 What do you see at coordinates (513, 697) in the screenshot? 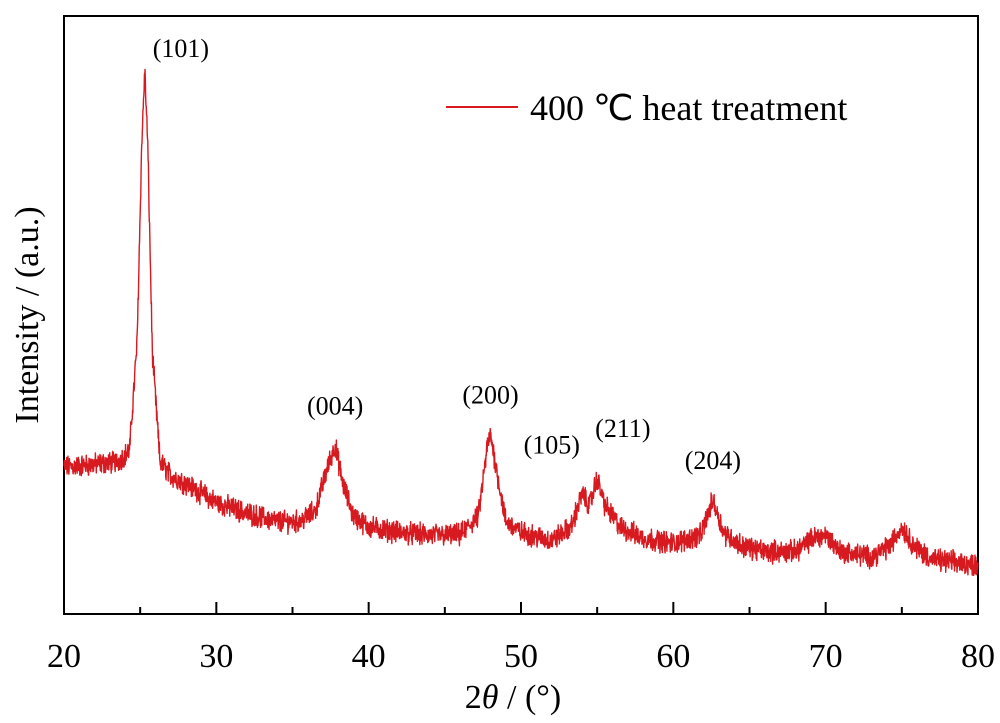
I see `x-axis-title: 2θ / (°)` at bounding box center [513, 697].